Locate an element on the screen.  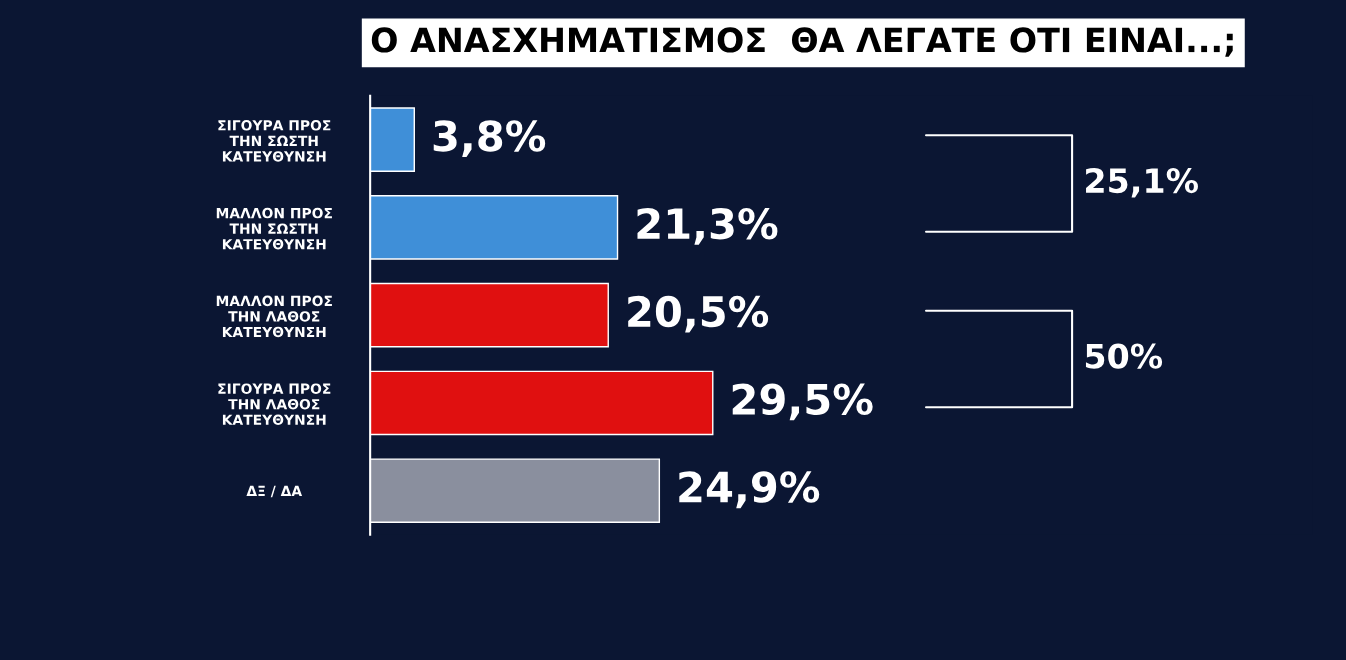
y-tick-label: ΣΙΓΟΥΡΑ ΠΡΟΣ ΤΗΝ ΛΑΘΟΣ ΚΑΤΕΥΘΥΝΣΗ is located at coordinates (274, 404).